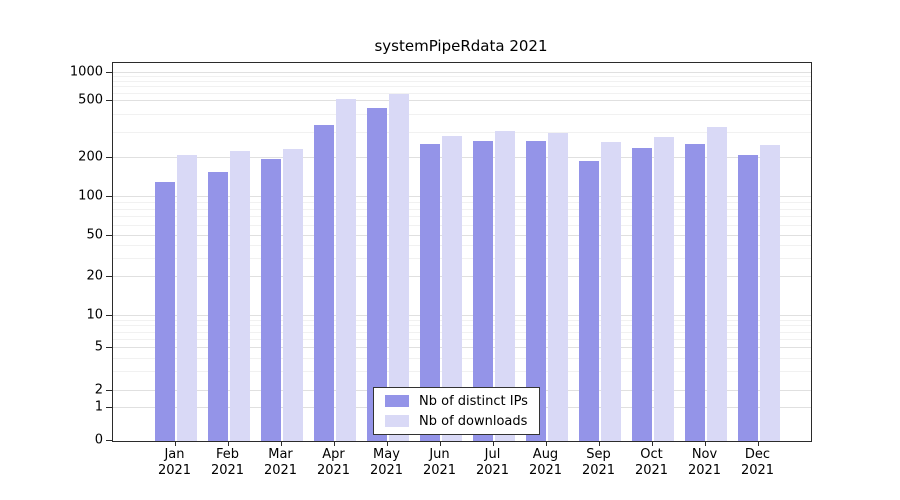  Describe the element at coordinates (504, 285) in the screenshot. I see `bar-downloads-jul` at that location.